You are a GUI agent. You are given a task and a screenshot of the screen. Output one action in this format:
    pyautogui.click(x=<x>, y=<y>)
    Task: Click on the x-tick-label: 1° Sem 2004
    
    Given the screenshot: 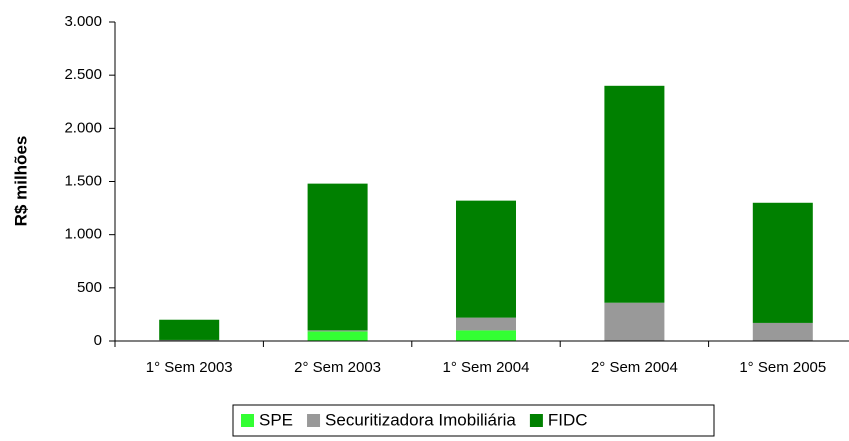 What is the action you would take?
    pyautogui.click(x=486, y=367)
    